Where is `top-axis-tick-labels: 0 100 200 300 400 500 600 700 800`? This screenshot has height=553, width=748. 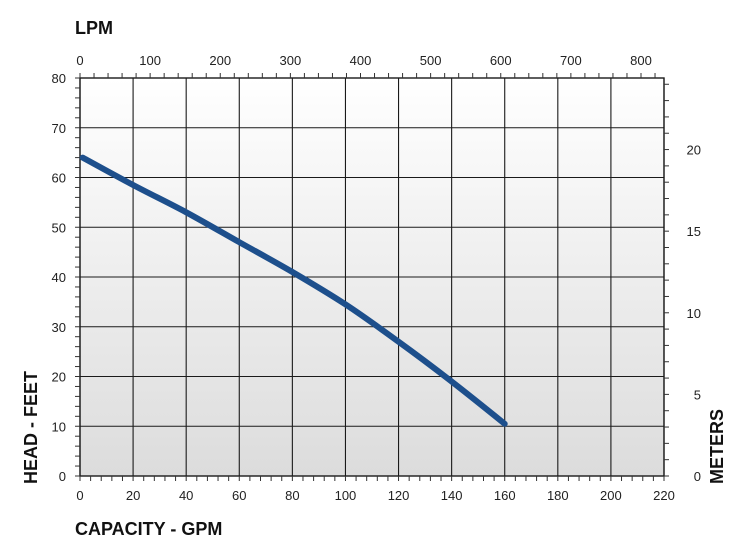 top-axis-tick-labels: 0 100 200 300 400 500 600 700 800 is located at coordinates (363, 60).